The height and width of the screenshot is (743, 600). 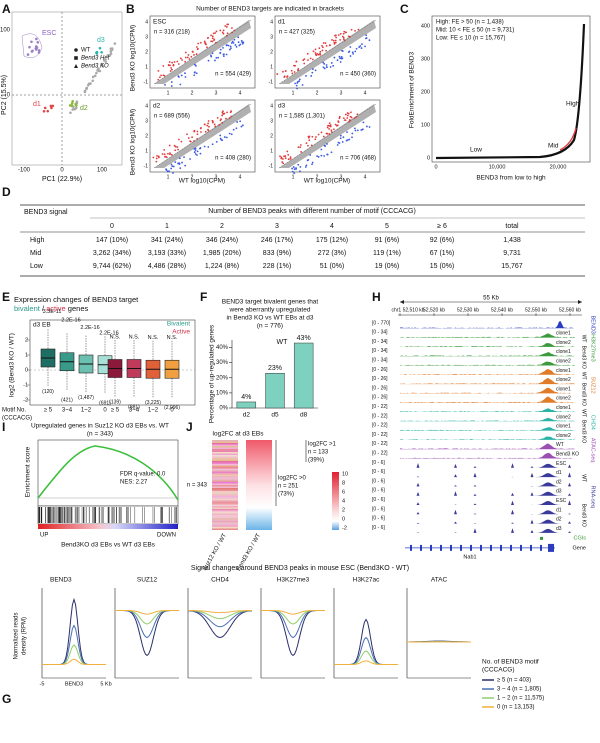 I want to click on subtitle-part: active, so click(x=56, y=308).